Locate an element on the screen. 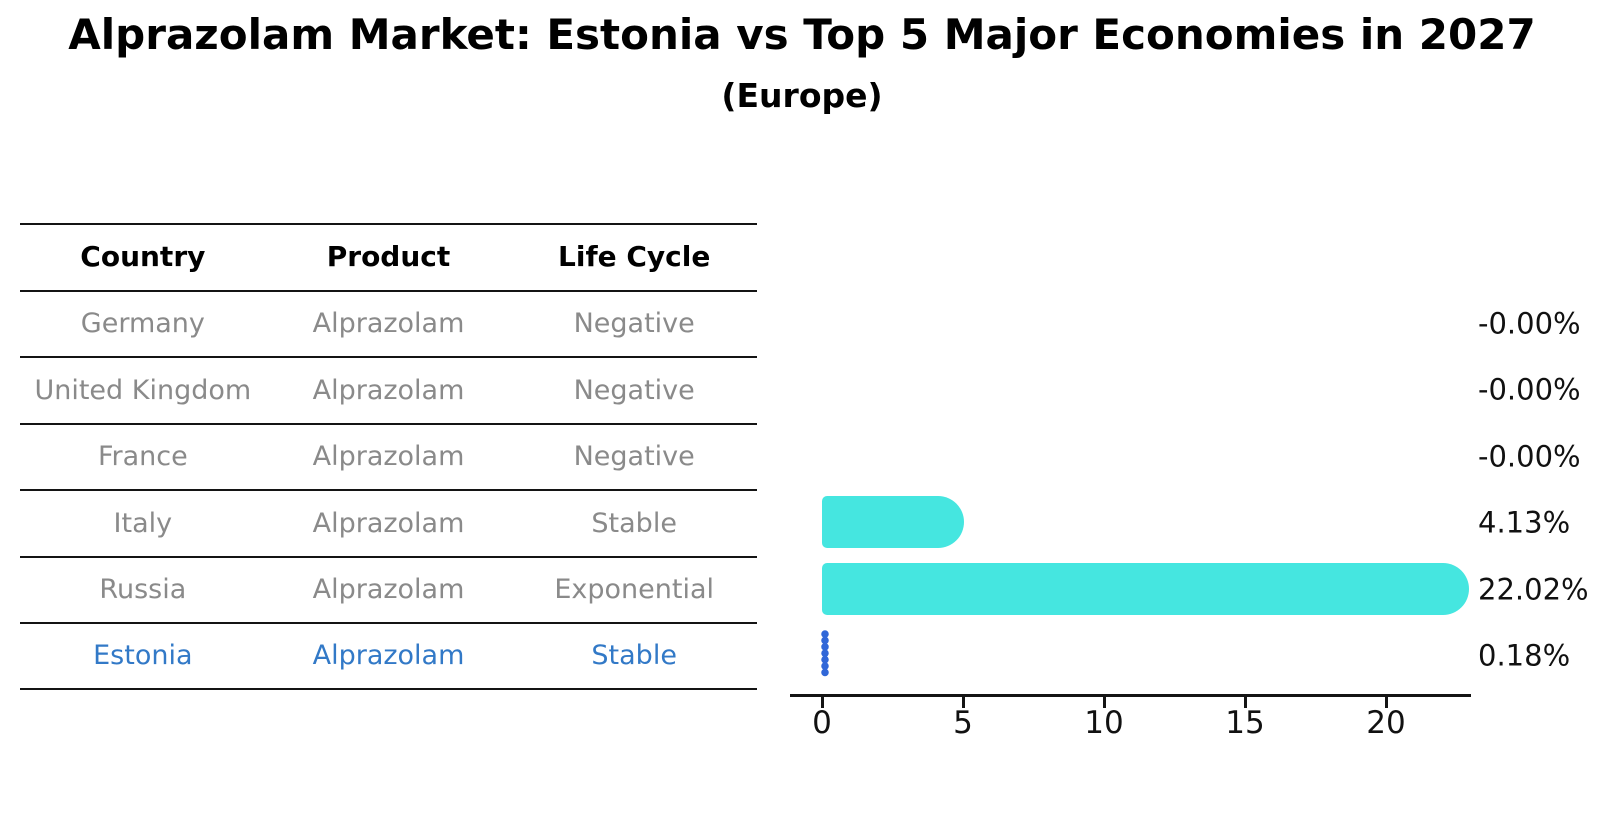 This screenshot has width=1604, height=823. value-label-germany: -0.00% is located at coordinates (1529, 323).